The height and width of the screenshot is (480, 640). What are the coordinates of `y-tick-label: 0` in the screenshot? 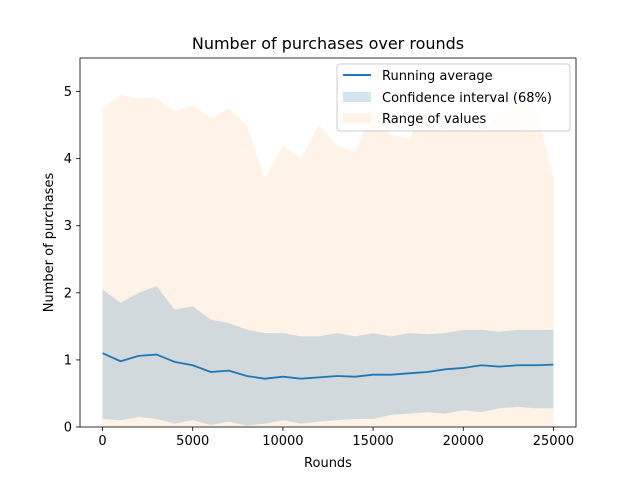 It's located at (68, 428).